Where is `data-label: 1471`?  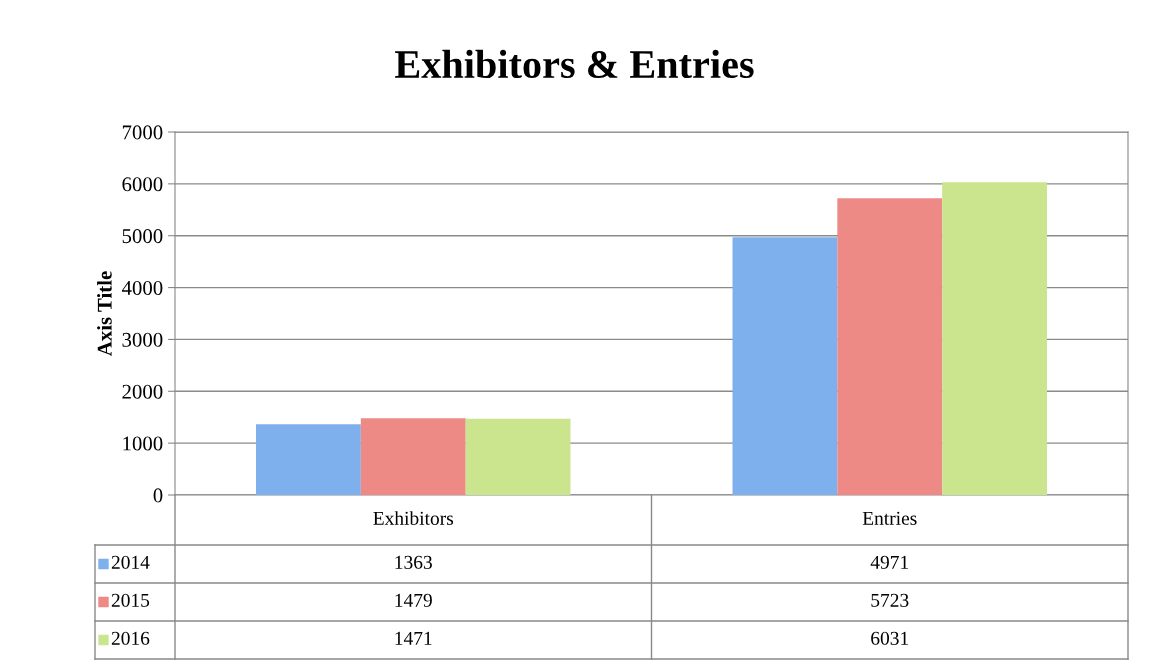 data-label: 1471 is located at coordinates (413, 638).